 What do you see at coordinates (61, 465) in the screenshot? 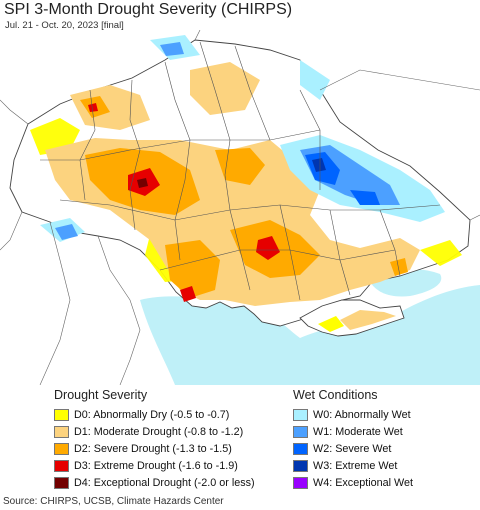
I see `legend-d3-swatch` at bounding box center [61, 465].